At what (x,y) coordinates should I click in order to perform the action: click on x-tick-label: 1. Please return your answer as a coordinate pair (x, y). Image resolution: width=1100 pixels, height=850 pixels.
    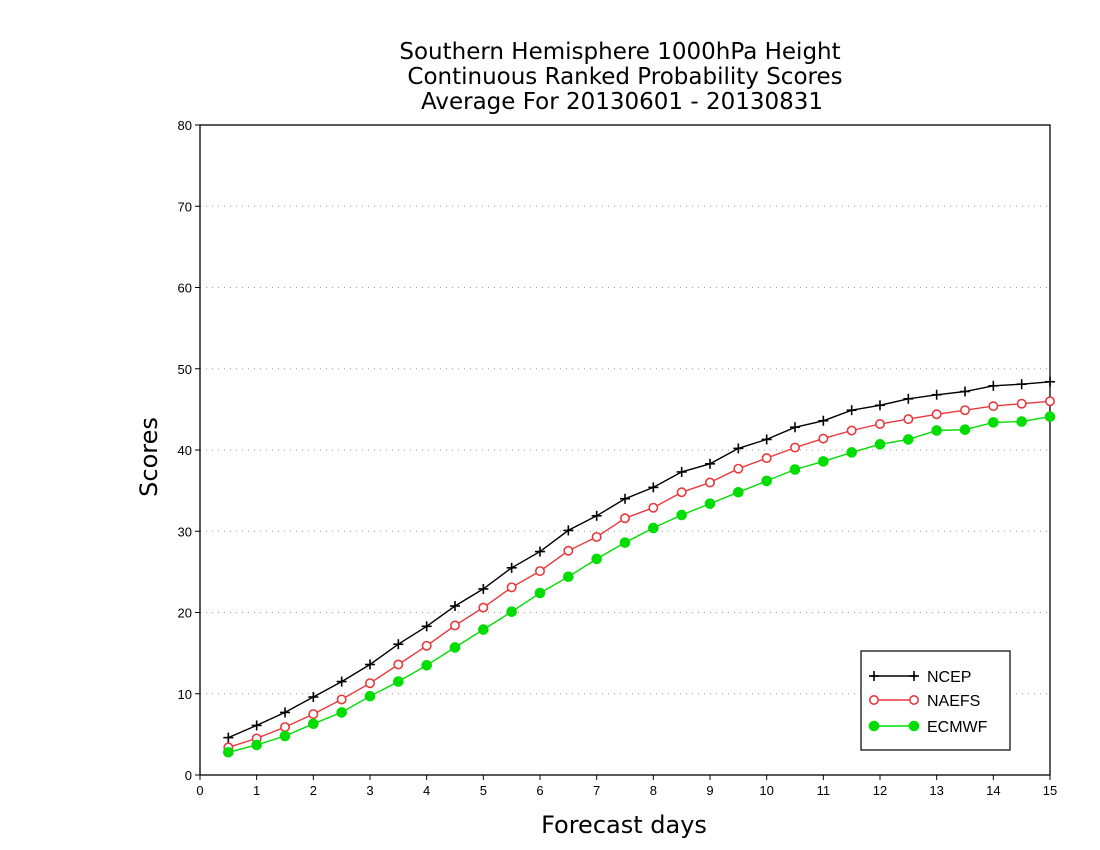
    Looking at the image, I should click on (256, 790).